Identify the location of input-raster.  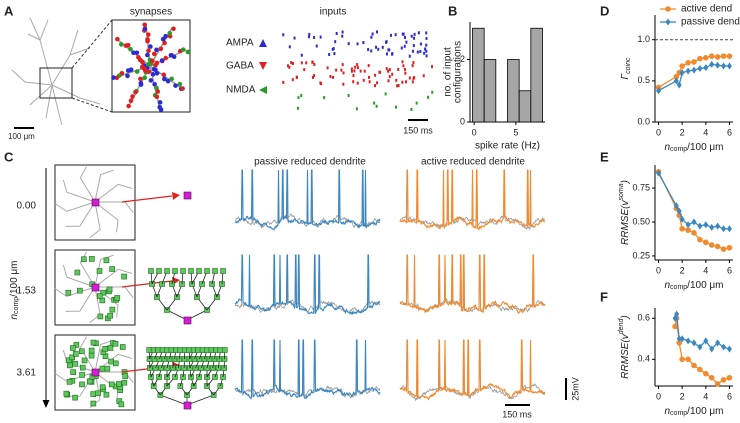
(358, 70).